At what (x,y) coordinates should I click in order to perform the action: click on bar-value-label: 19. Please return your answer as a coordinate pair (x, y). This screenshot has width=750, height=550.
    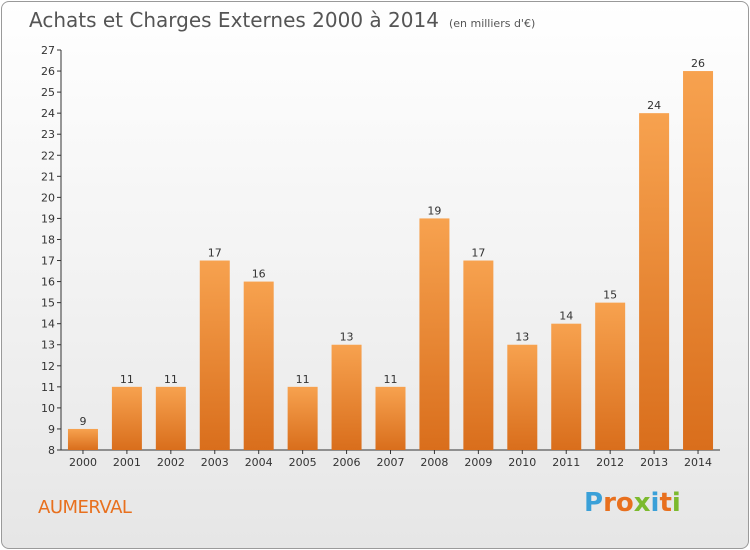
    Looking at the image, I should click on (434, 210).